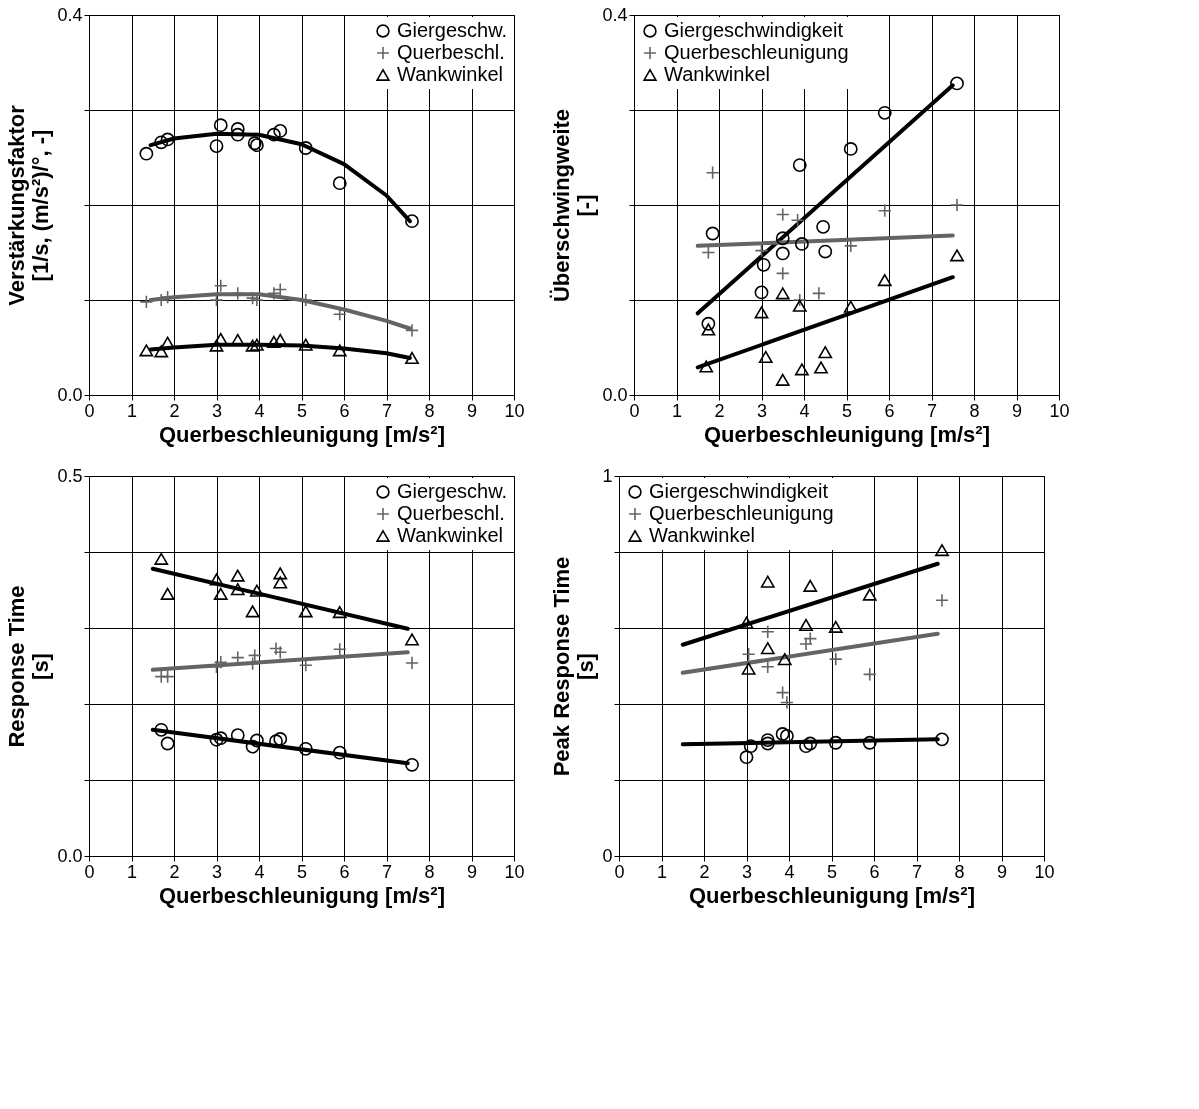 This screenshot has width=1199, height=1109. What do you see at coordinates (574, 666) in the screenshot?
I see `y-axis-title: Peak Response Time [s]` at bounding box center [574, 666].